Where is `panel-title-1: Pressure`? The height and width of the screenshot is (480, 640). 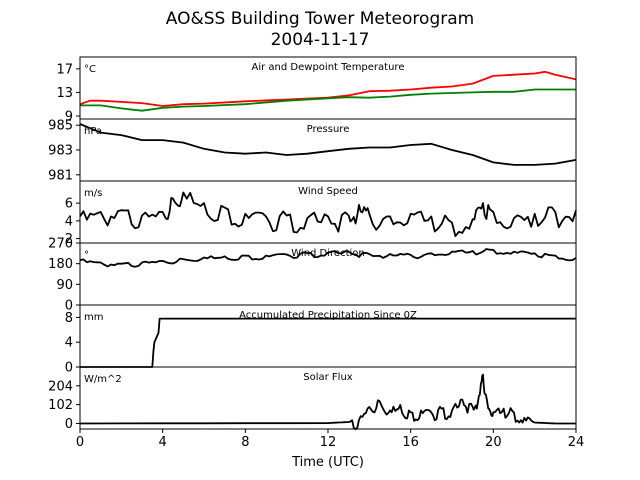 panel-title-1: Pressure is located at coordinates (328, 129).